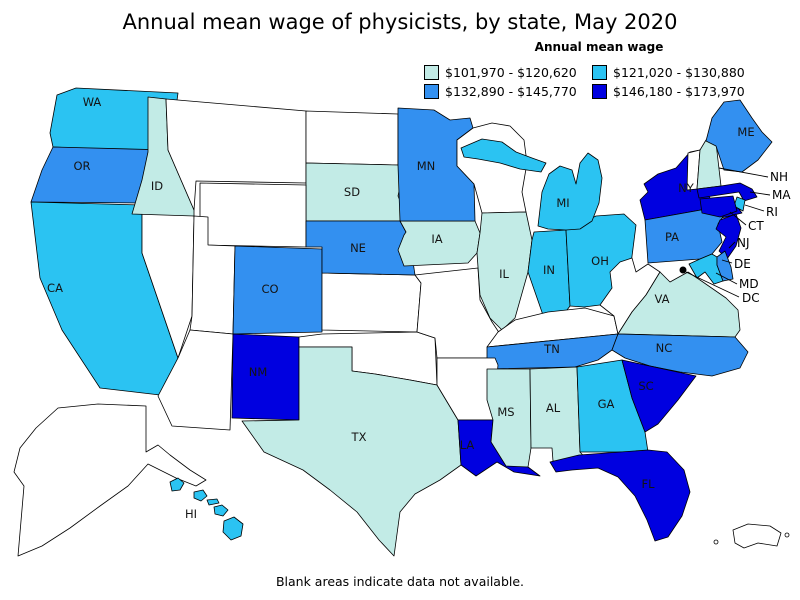 Image resolution: width=800 pixels, height=600 pixels. What do you see at coordinates (772, 212) in the screenshot?
I see `callout-label-ri: RI` at bounding box center [772, 212].